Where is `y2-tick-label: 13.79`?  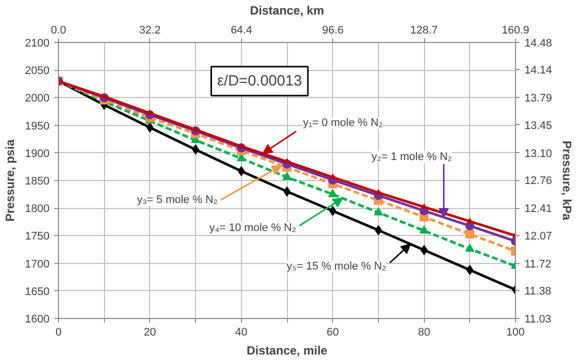
y2-tick-label: 13.79 is located at coordinates (538, 98).